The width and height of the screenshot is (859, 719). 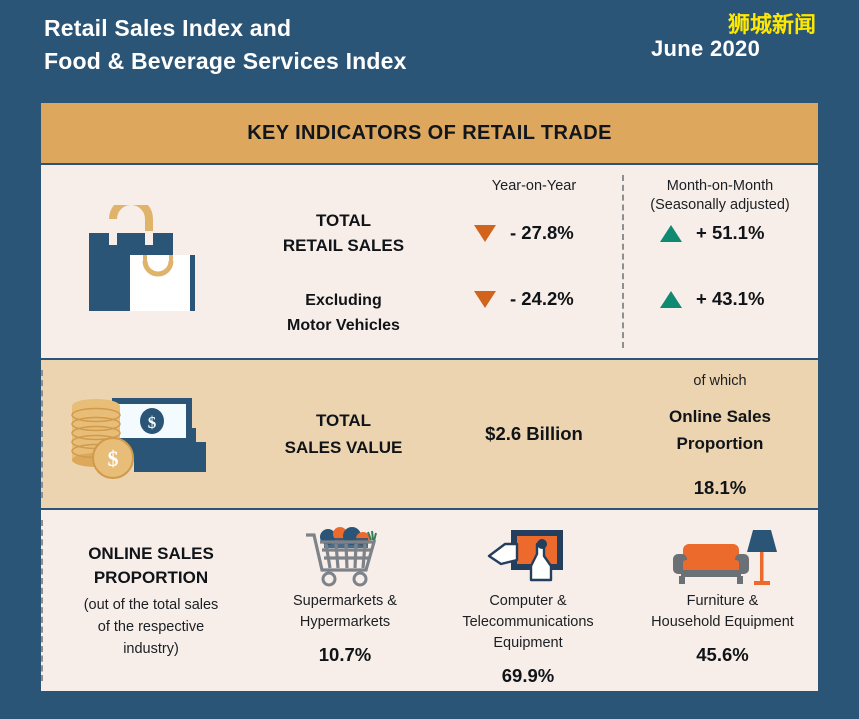 What do you see at coordinates (345, 622) in the screenshot?
I see `supermarkets-label-l2: Hypermarkets` at bounding box center [345, 622].